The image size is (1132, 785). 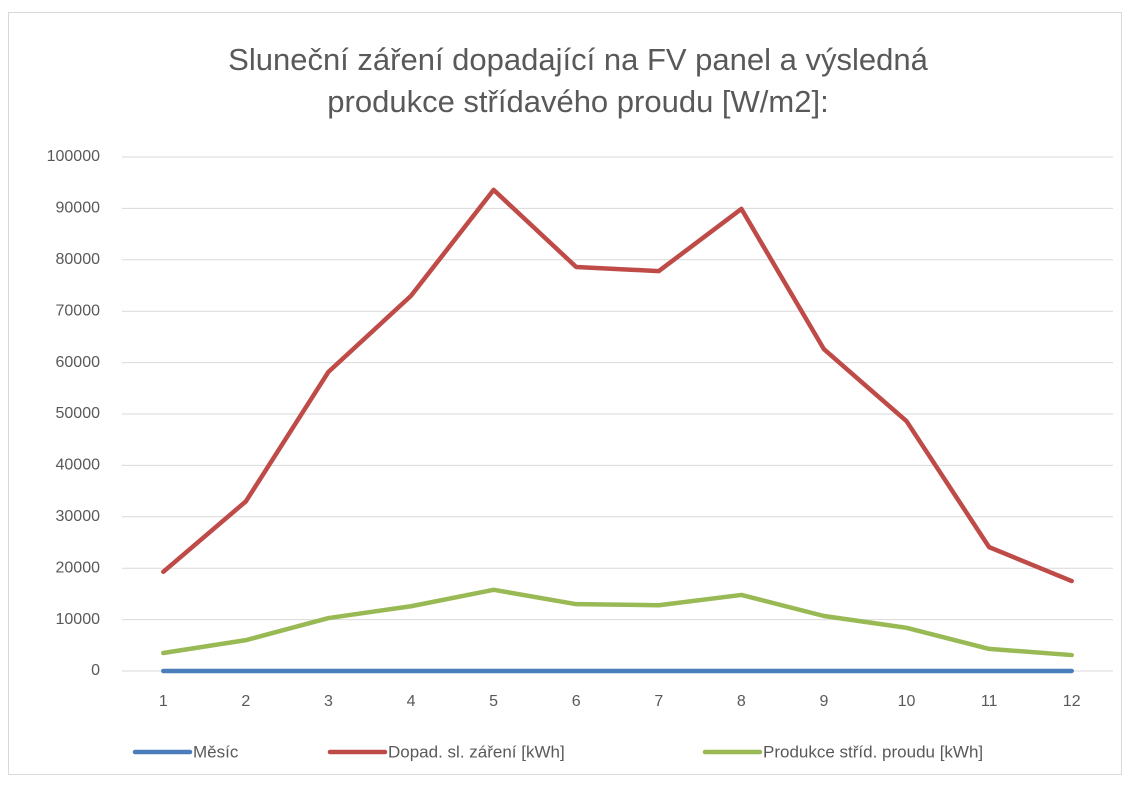 What do you see at coordinates (824, 701) in the screenshot?
I see `x-tick-label: 9` at bounding box center [824, 701].